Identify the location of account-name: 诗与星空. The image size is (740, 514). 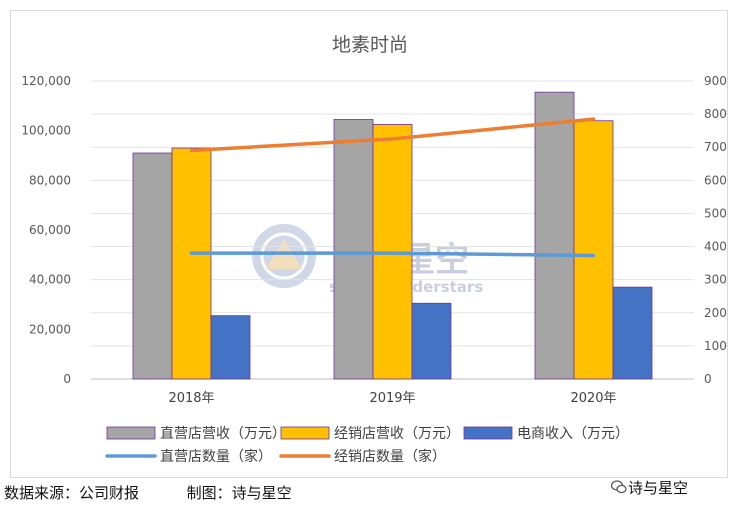
(658, 488).